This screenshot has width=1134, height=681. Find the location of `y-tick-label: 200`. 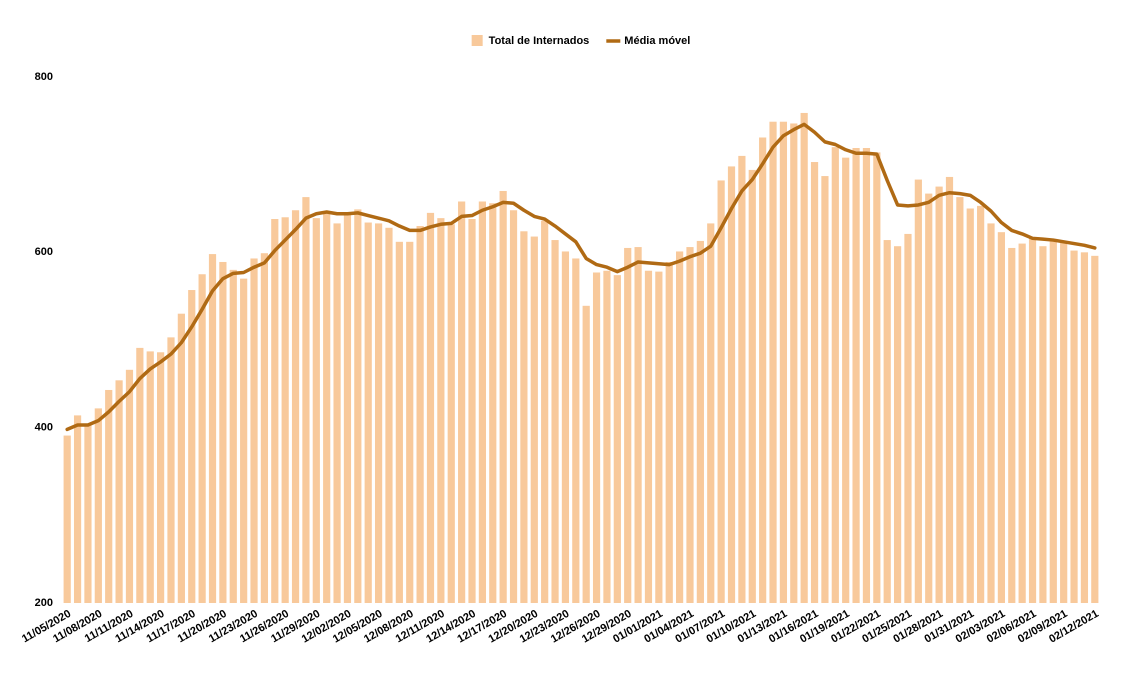

y-tick-label: 200 is located at coordinates (44, 603).